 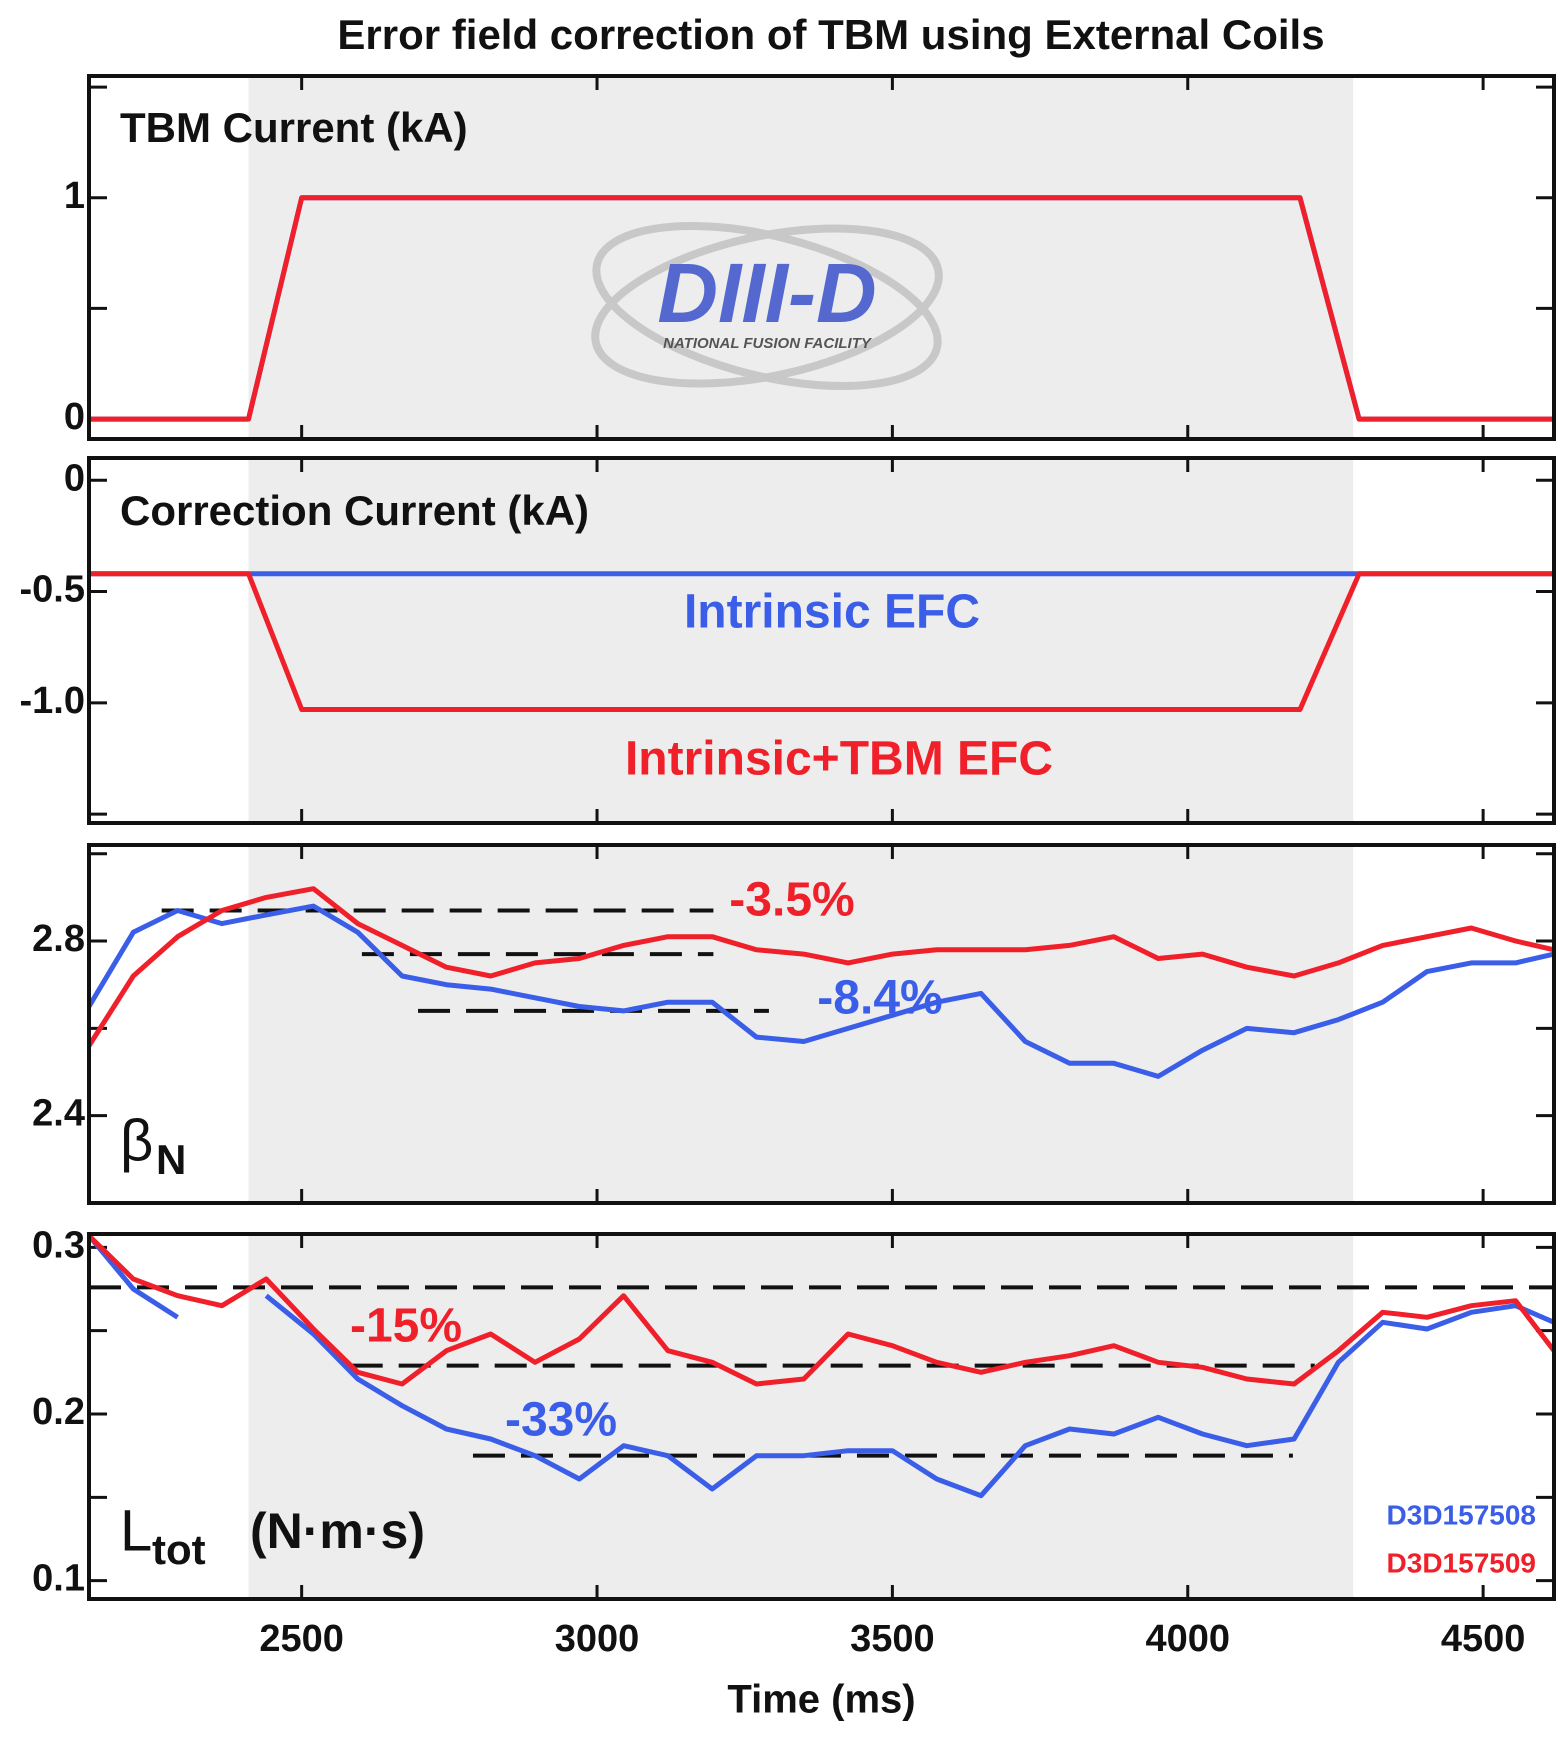 I want to click on y-tick-label: 1, so click(x=74, y=196).